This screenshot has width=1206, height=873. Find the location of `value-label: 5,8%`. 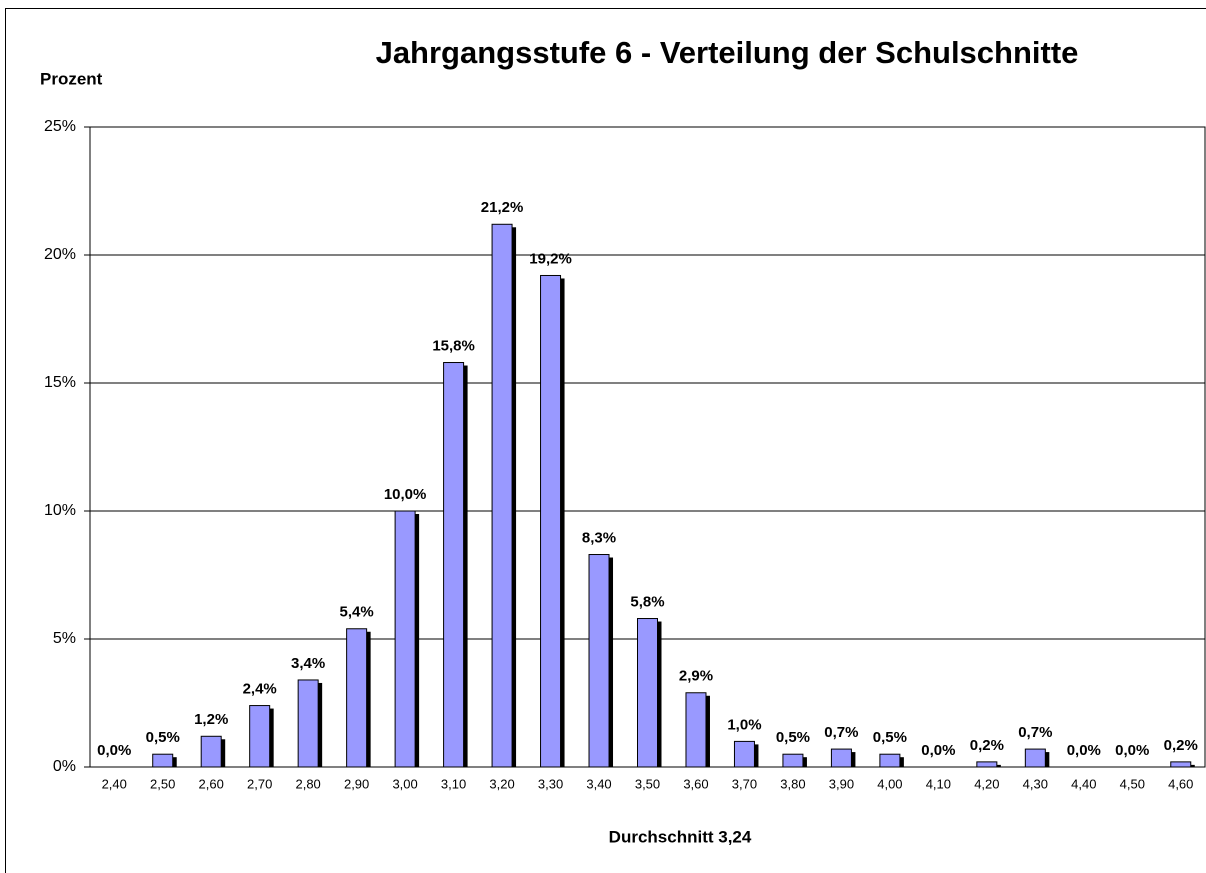

value-label: 5,8% is located at coordinates (647, 601).